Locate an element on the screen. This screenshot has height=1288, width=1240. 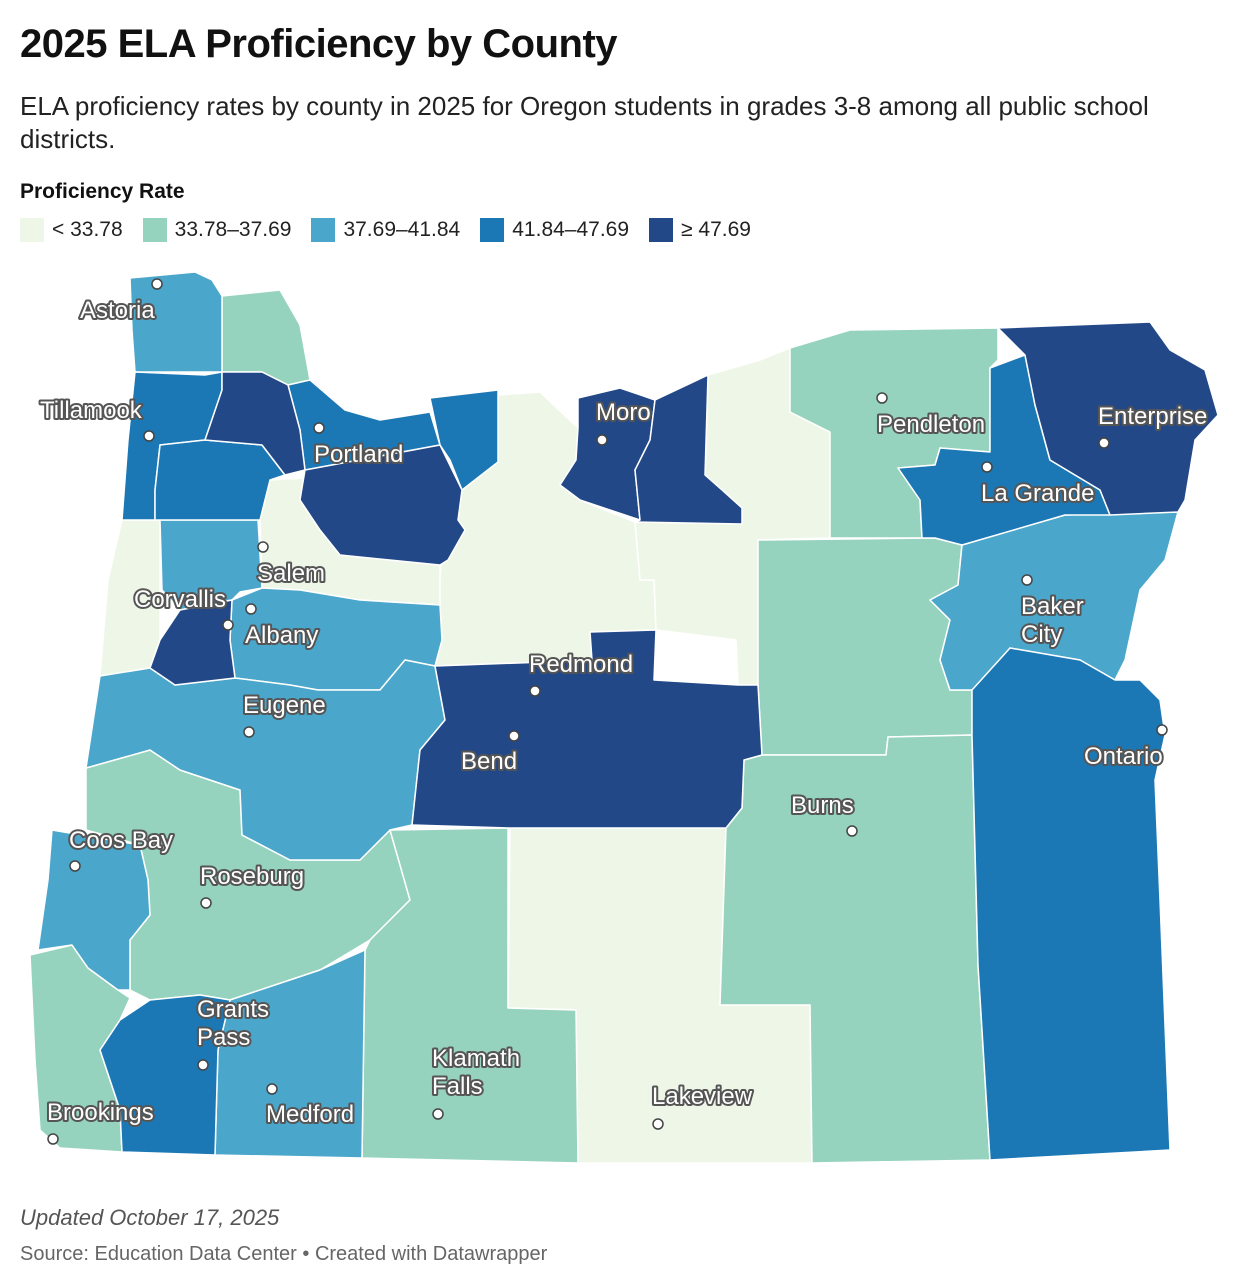
city-label-salem: Salem is located at coordinates (291, 573).